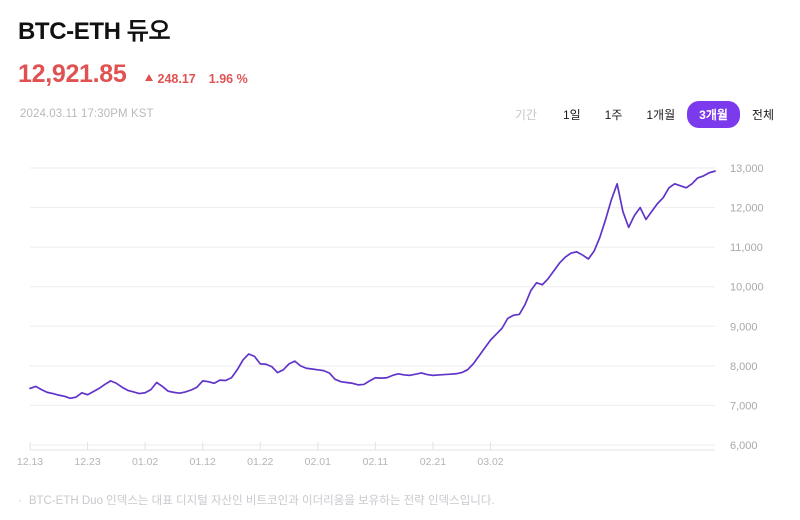 This screenshot has width=800, height=520. What do you see at coordinates (203, 462) in the screenshot?
I see `x-axis-tick-label: 01.12` at bounding box center [203, 462].